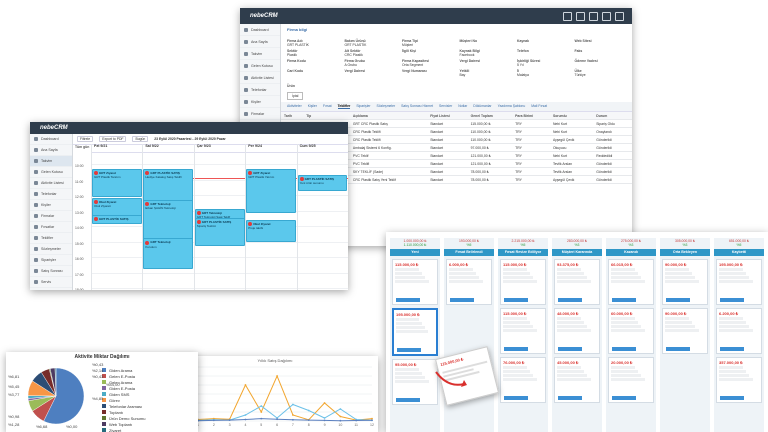 The width and height of the screenshot is (768, 432). Describe the element at coordinates (511, 106) in the screenshot. I see `tab: Yazdırma Şablonu` at that location.